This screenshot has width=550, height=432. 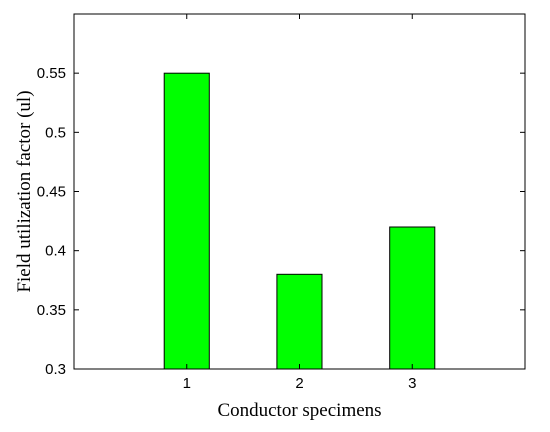 I want to click on x-tick-label-1: 1, so click(x=187, y=383).